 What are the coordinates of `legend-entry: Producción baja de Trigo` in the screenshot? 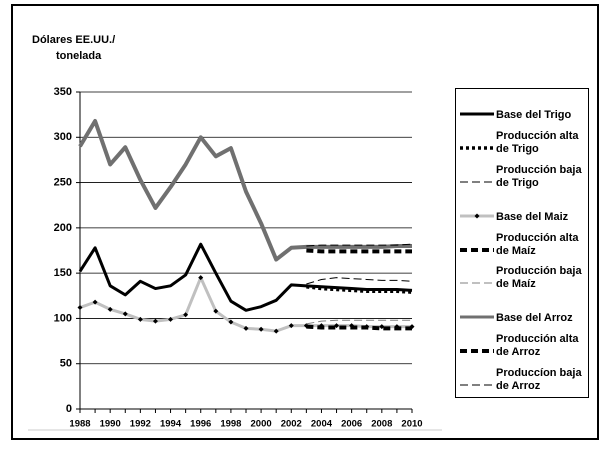 It's located at (522, 175).